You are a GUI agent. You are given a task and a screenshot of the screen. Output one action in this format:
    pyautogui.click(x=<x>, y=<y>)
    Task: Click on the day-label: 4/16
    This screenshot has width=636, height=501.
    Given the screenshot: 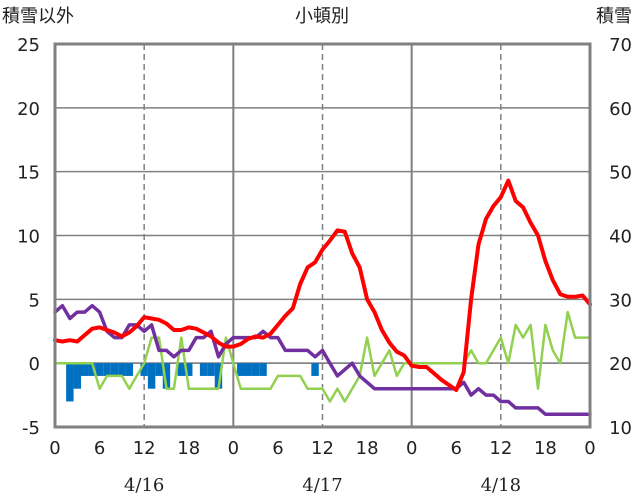 What is the action you would take?
    pyautogui.click(x=144, y=485)
    